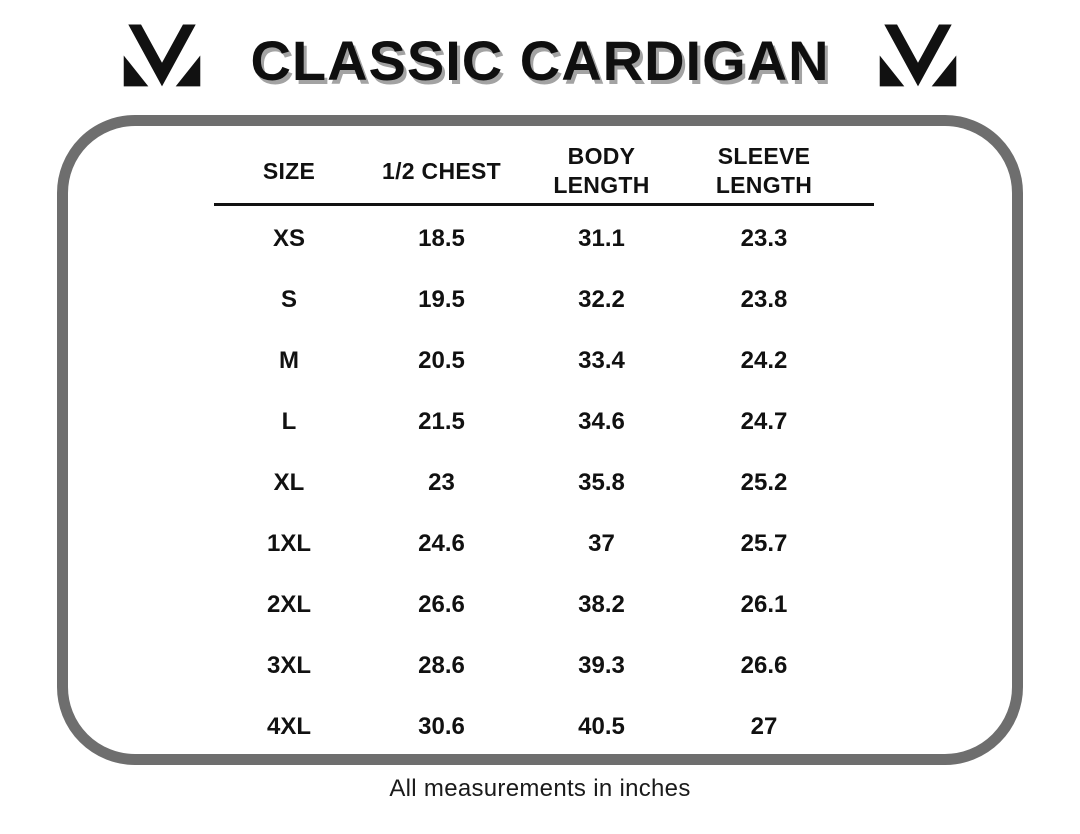  Describe the element at coordinates (601, 299) in the screenshot. I see `measurement-value: 32.2` at that location.